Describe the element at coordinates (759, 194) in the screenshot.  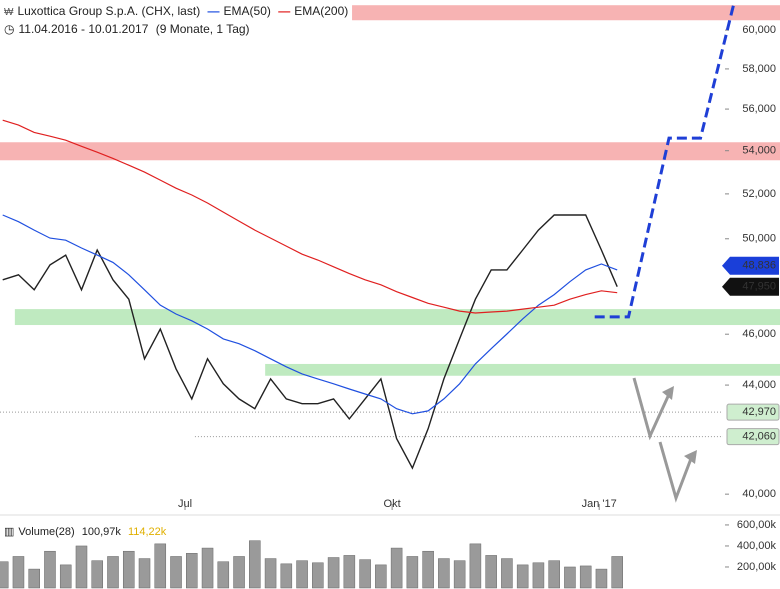
I see `y-tick-label: 52,000` at that location.